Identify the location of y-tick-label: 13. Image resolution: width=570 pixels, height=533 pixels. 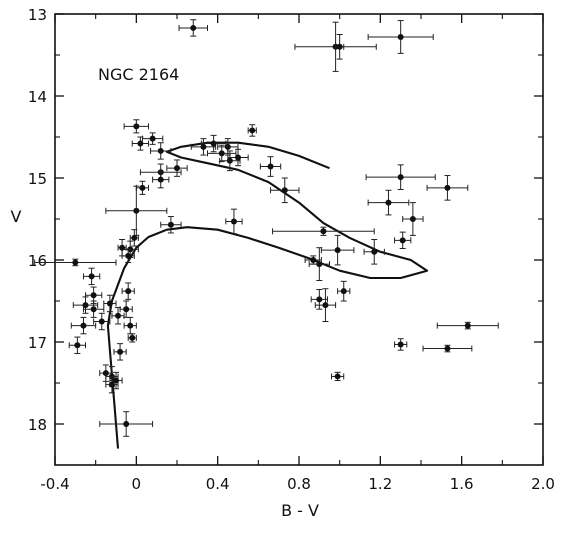
(37, 15).